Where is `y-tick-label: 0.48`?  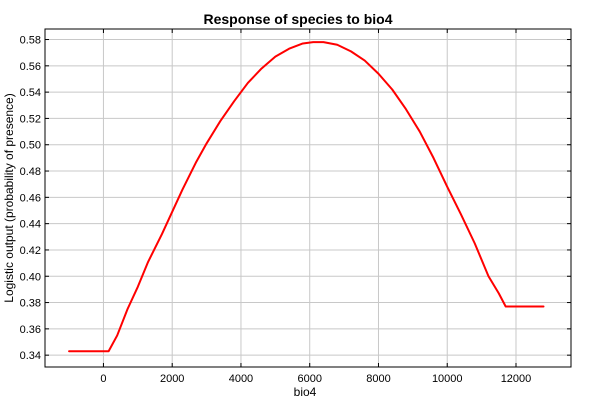 y-tick-label: 0.48 is located at coordinates (30, 172).